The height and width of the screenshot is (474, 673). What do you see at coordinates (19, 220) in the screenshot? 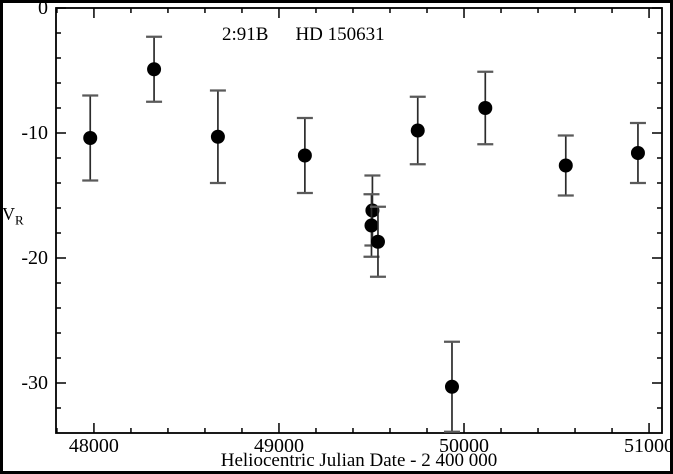
I see `y-axis-label-sub: R` at bounding box center [19, 220].